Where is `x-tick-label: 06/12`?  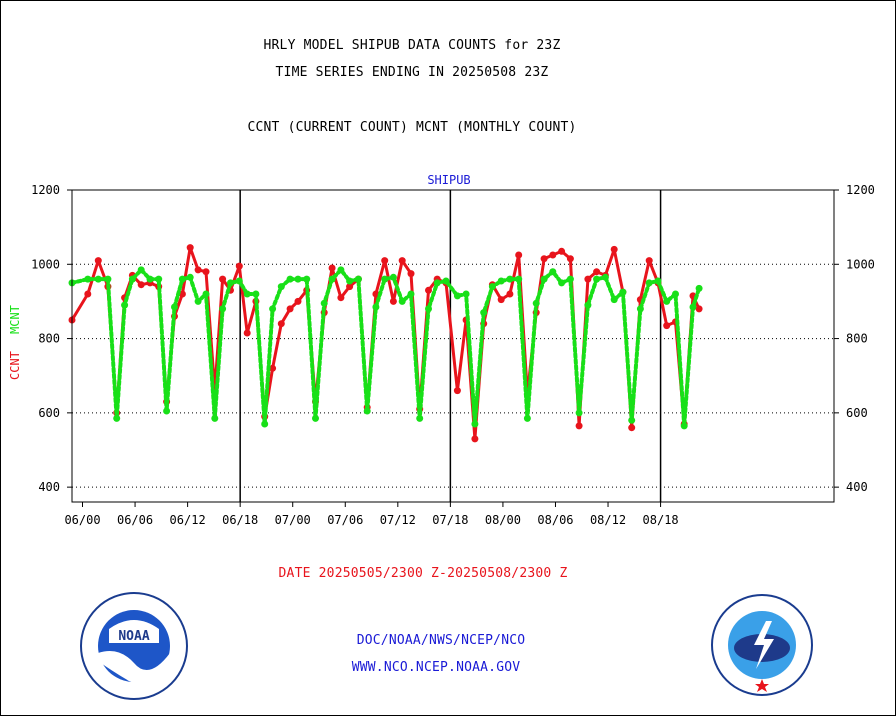 x-tick-label: 06/12 is located at coordinates (188, 520).